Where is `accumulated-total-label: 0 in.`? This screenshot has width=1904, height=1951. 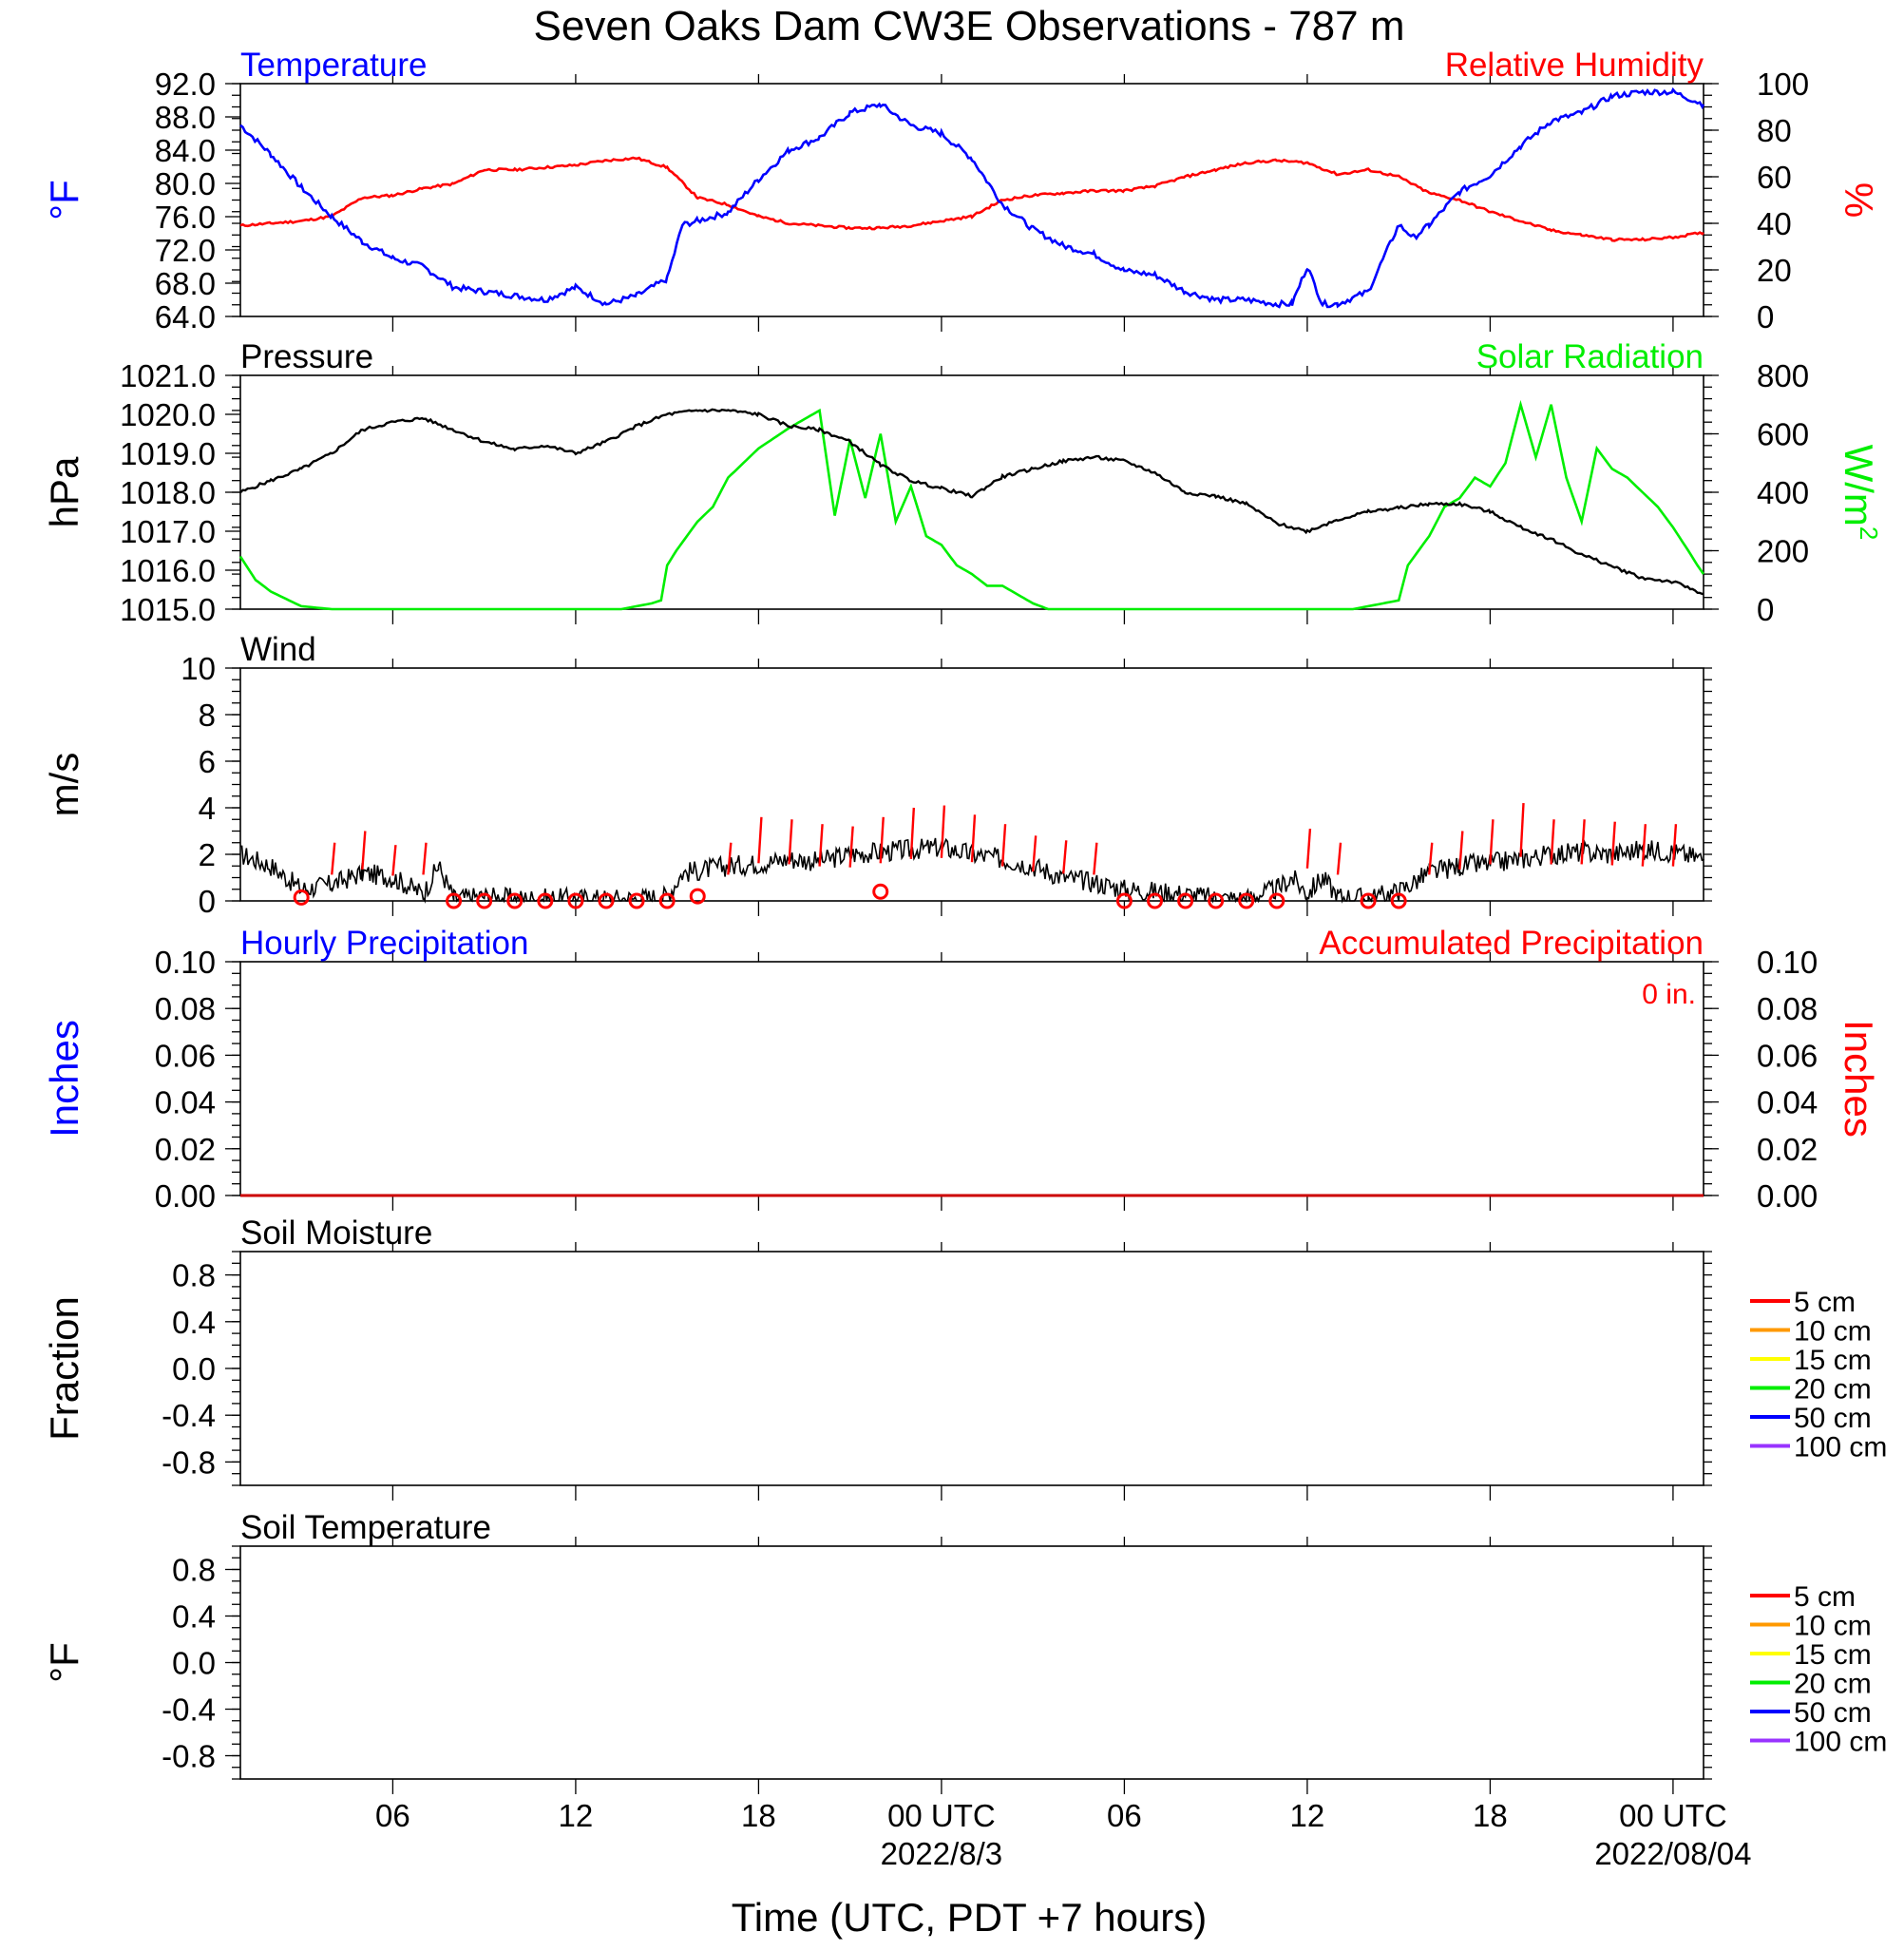 accumulated-total-label: 0 in. is located at coordinates (1669, 994).